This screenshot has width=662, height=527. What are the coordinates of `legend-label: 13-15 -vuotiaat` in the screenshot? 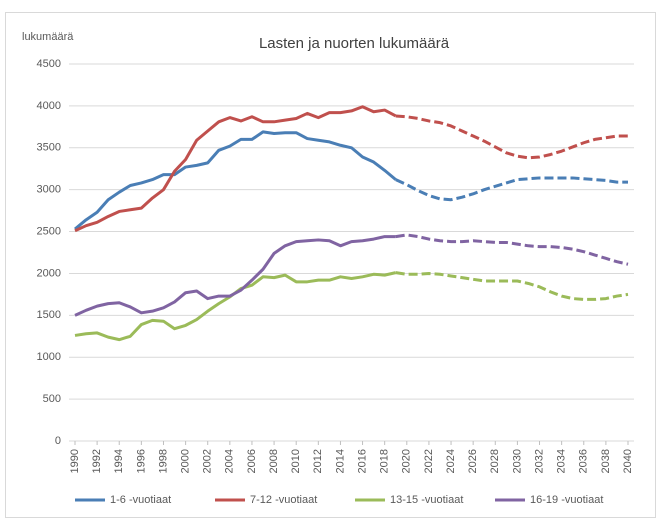 It's located at (426, 500).